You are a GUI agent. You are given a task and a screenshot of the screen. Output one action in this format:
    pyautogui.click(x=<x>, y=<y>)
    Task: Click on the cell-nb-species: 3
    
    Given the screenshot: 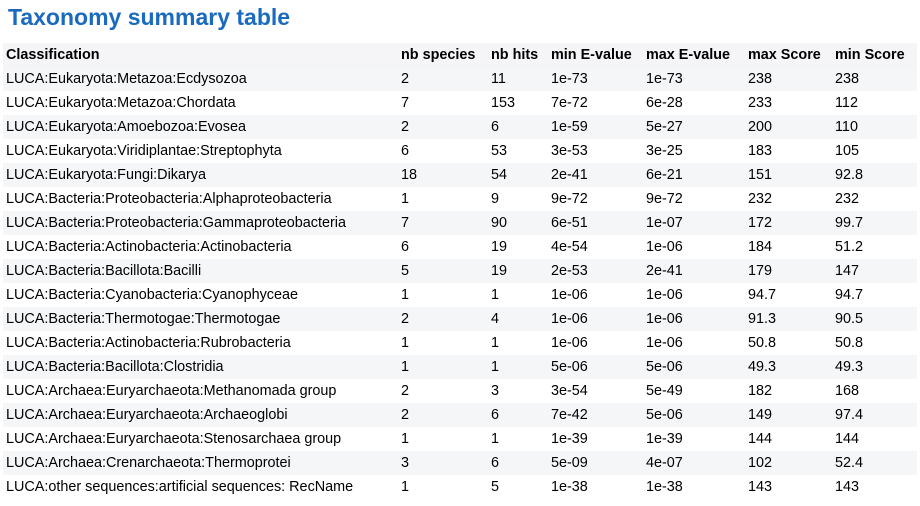 What is the action you would take?
    pyautogui.click(x=443, y=463)
    